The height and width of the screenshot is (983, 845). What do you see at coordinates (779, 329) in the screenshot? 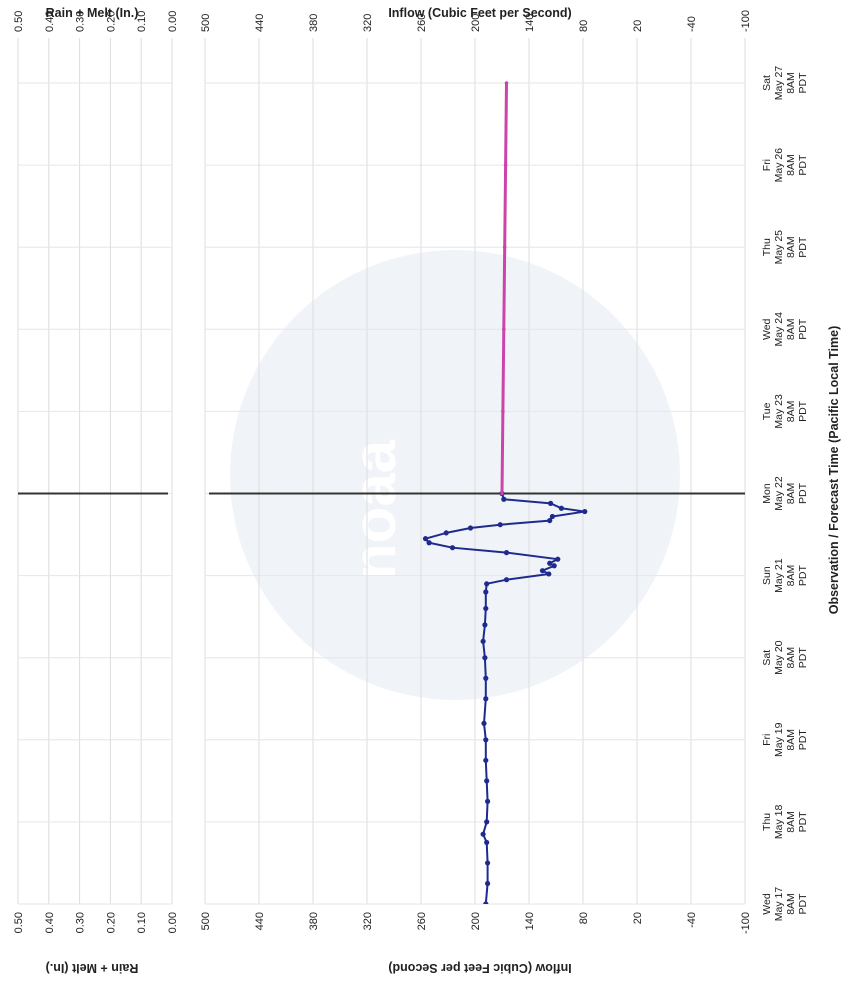
I see `time-tick-label-7-1: May 24` at bounding box center [779, 329].